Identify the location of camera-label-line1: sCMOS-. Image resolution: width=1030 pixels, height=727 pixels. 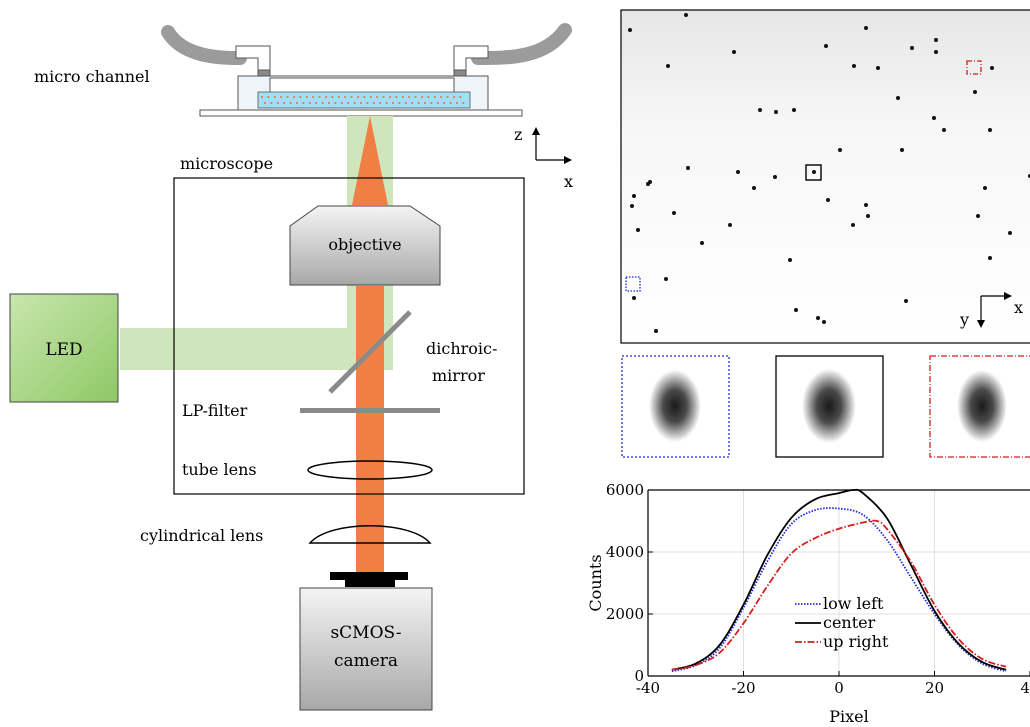
(365, 633).